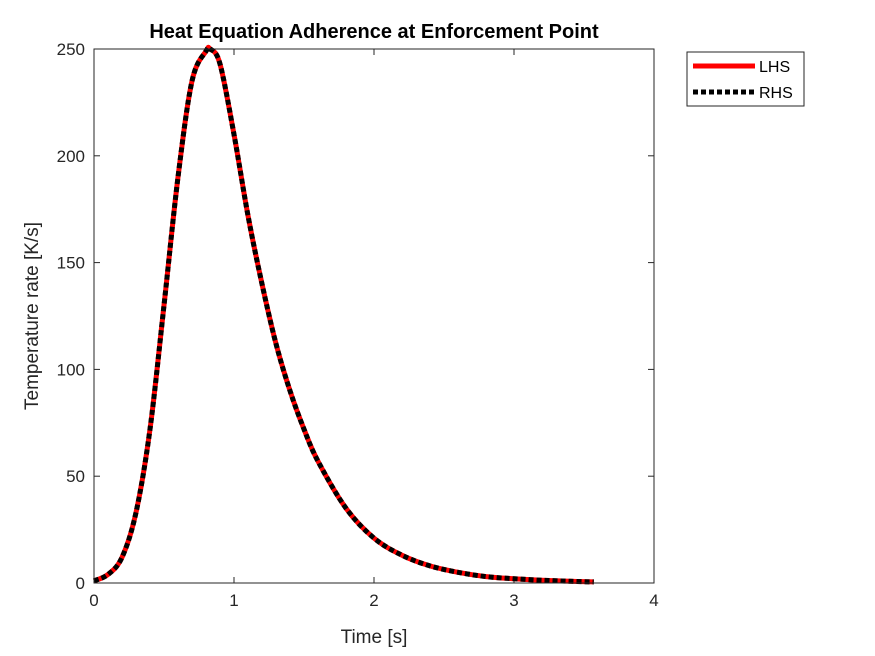  What do you see at coordinates (71, 263) in the screenshot?
I see `y-tick-label: 150` at bounding box center [71, 263].